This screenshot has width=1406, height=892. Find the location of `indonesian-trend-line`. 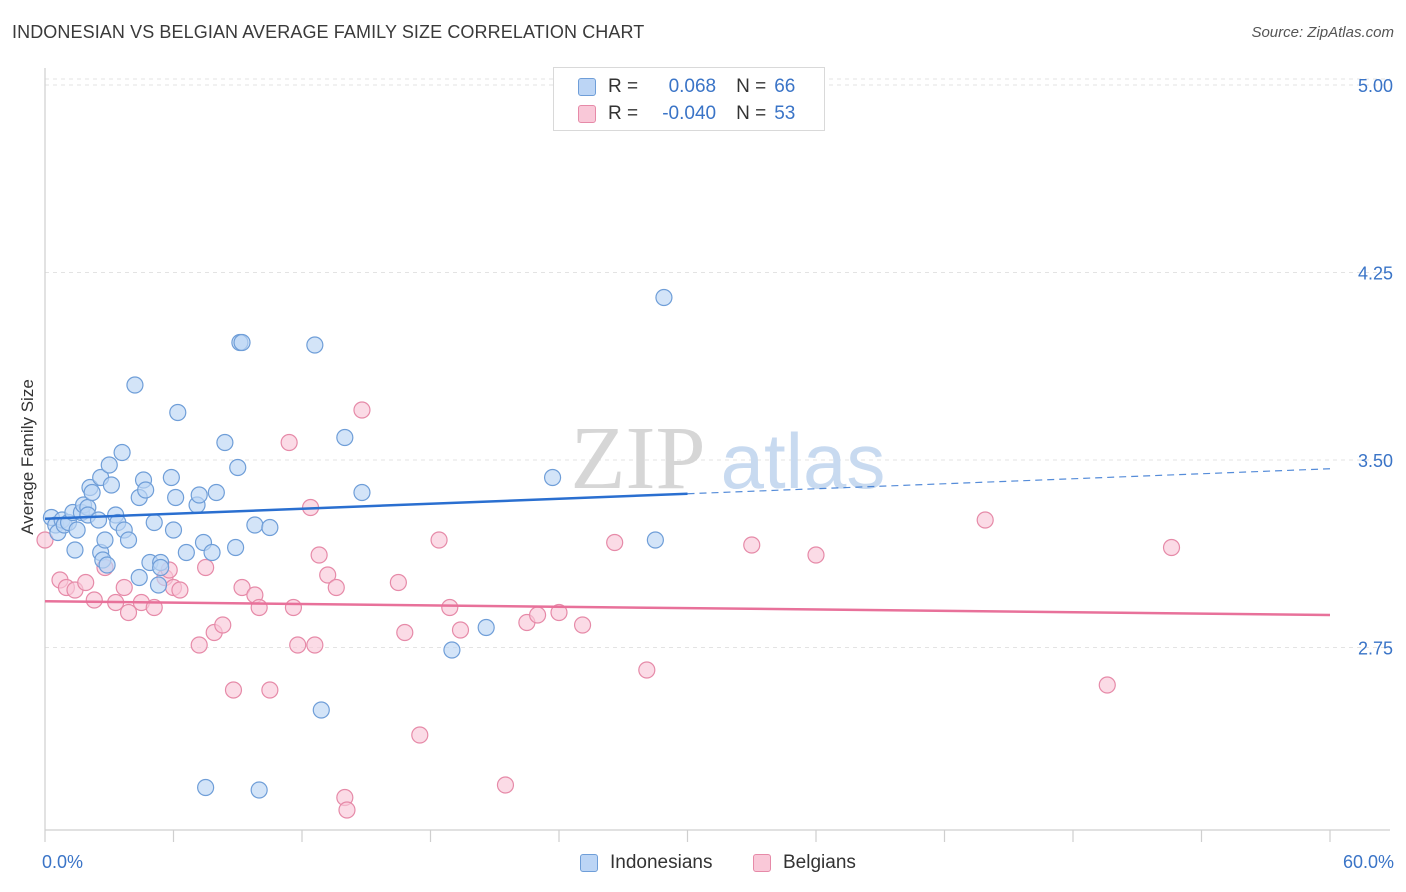

indonesian-trend-line is located at coordinates (366, 506).